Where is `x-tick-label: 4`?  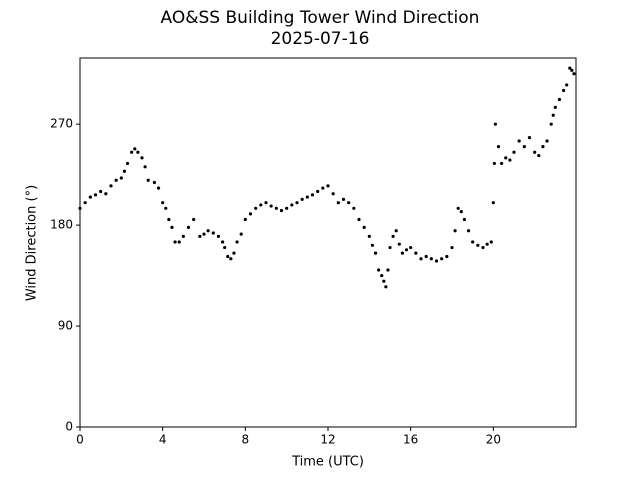 x-tick-label: 4 is located at coordinates (163, 440).